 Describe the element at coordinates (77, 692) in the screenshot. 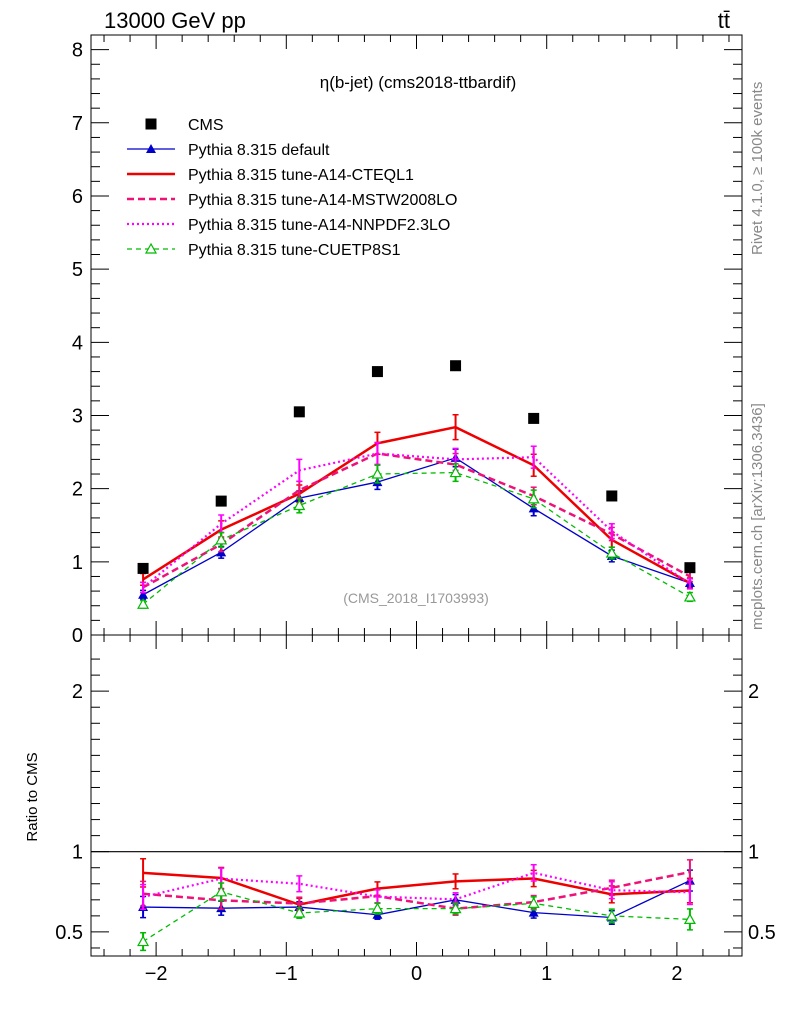

I see `ratio-y-tick-label: 2` at that location.